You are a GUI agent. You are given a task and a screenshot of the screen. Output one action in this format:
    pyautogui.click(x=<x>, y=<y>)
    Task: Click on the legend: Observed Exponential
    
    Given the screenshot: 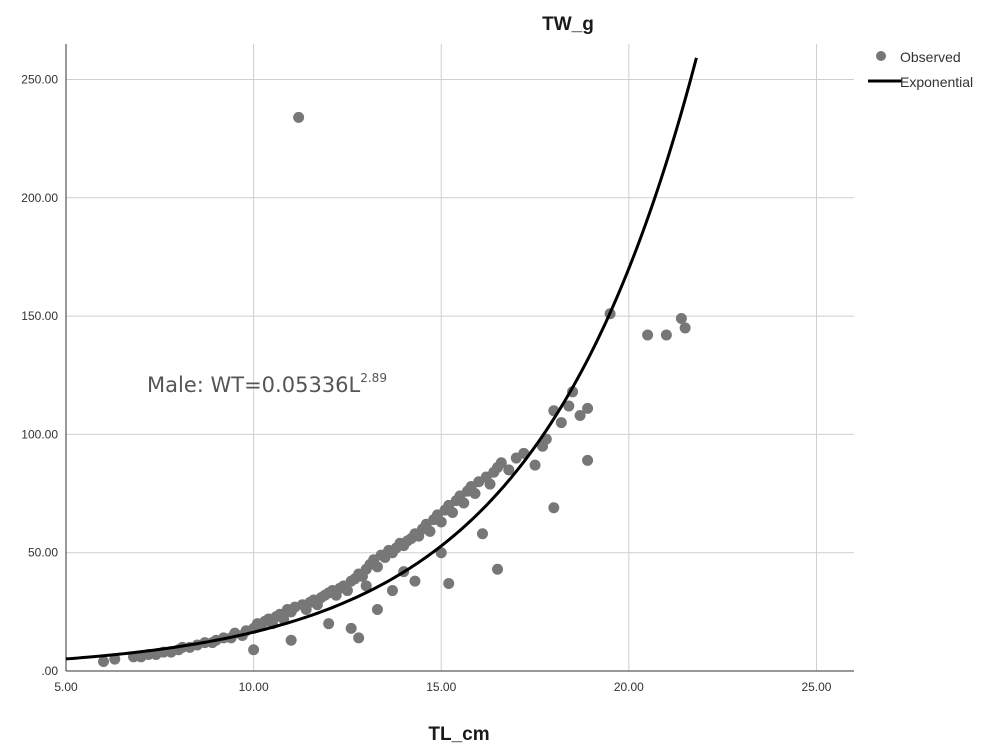 What is the action you would take?
    pyautogui.click(x=920, y=69)
    